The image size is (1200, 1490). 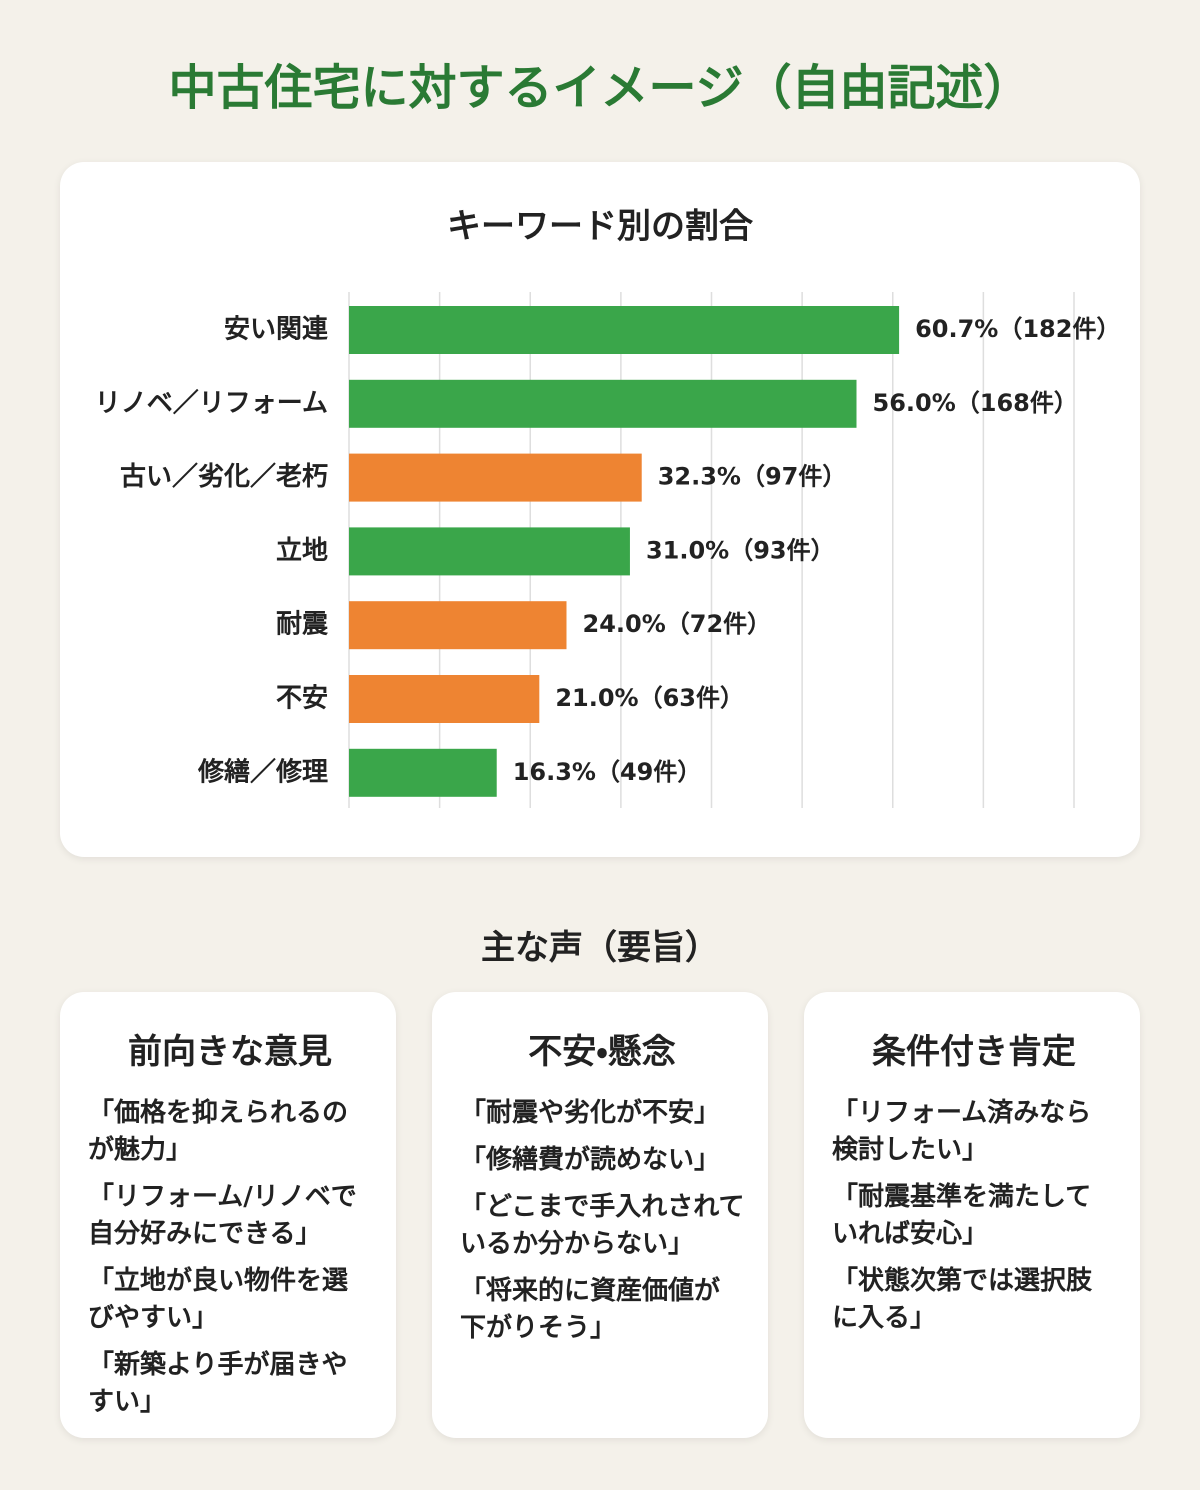 What do you see at coordinates (276, 329) in the screenshot?
I see `y-tick-label: 安い関連` at bounding box center [276, 329].